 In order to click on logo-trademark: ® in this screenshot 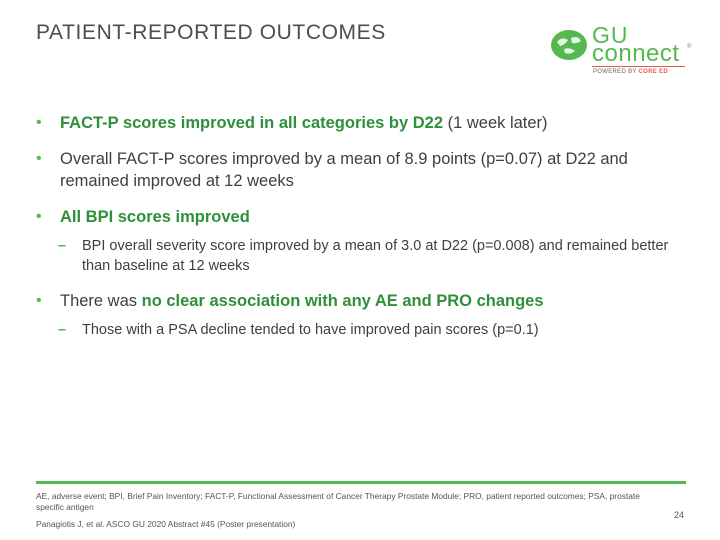, I will do `click(689, 47)`.